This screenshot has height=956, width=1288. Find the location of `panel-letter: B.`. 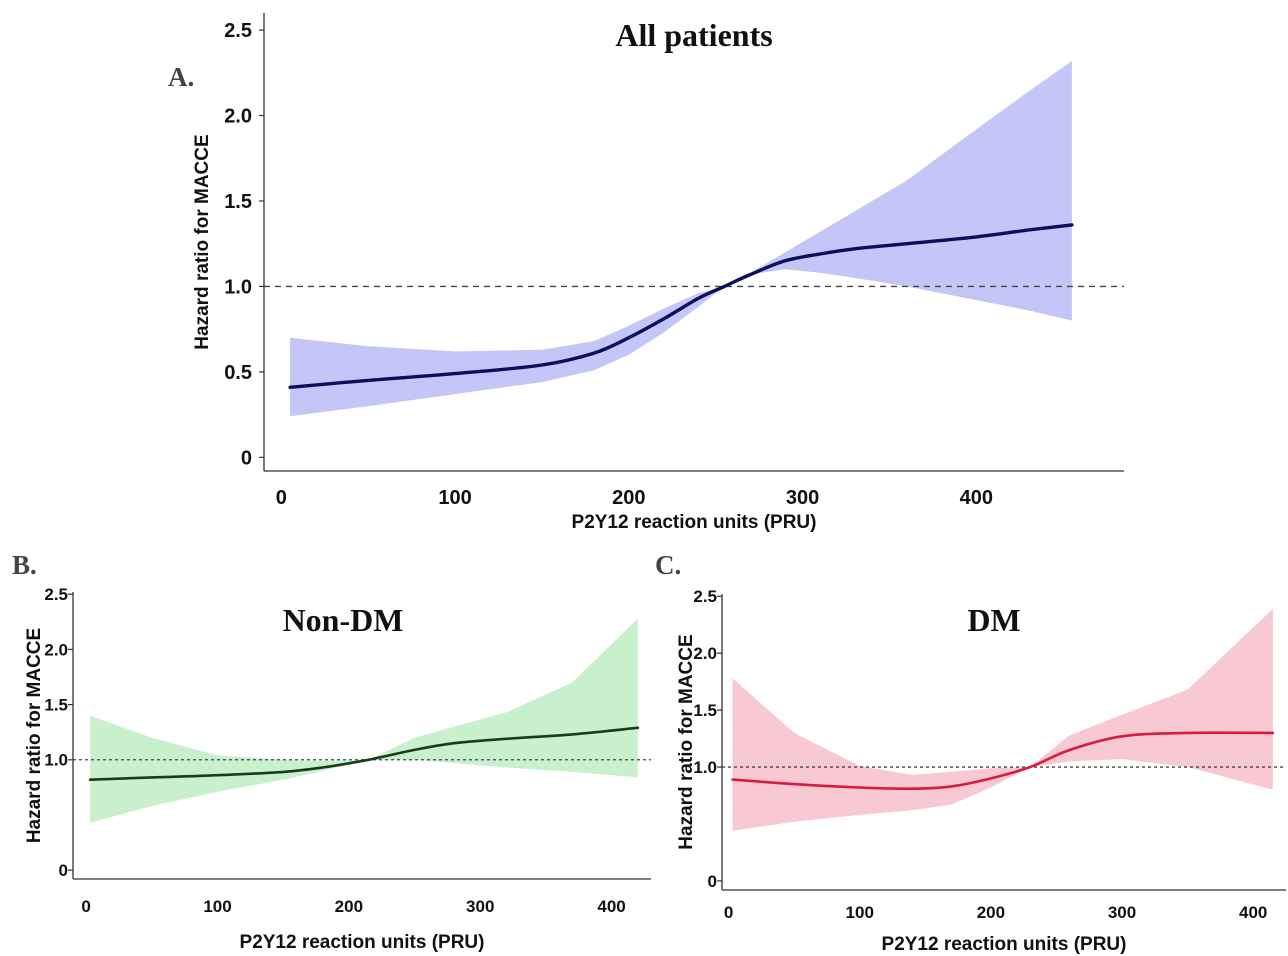

panel-letter: B. is located at coordinates (24, 565).